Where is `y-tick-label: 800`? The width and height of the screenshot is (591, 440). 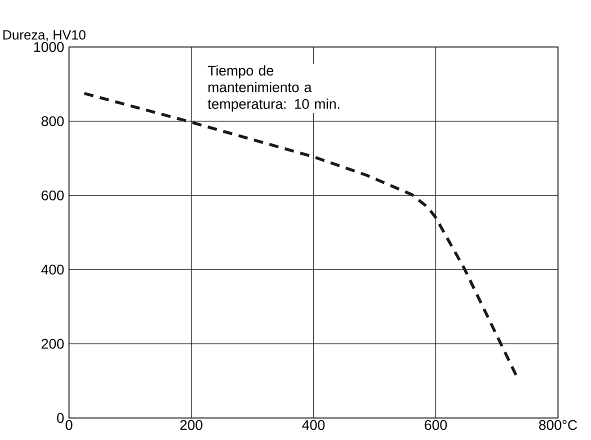
y-tick-label: 800 is located at coordinates (53, 121).